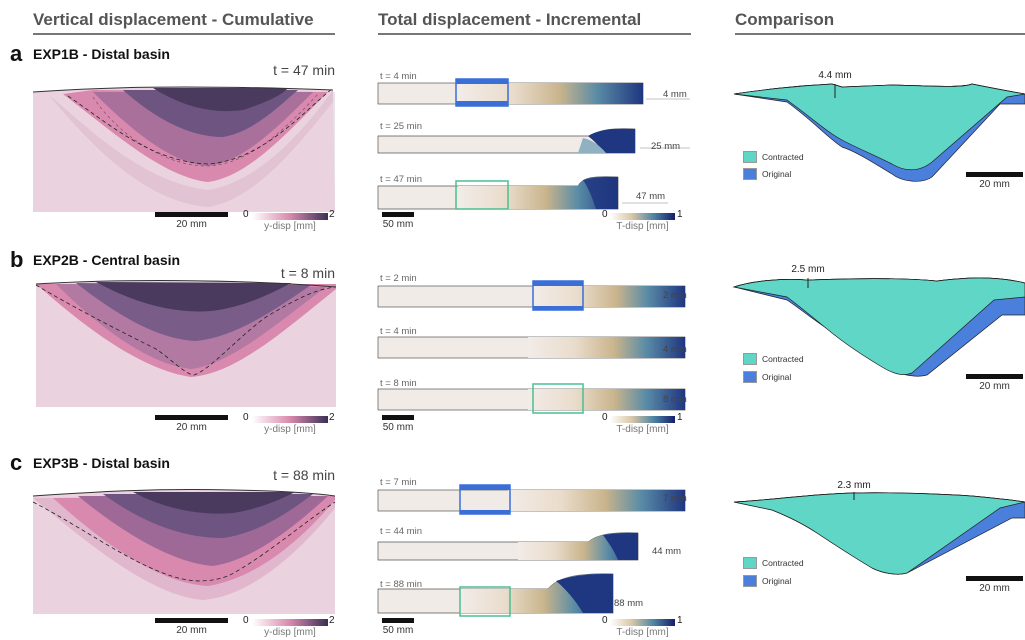 Image resolution: width=1025 pixels, height=640 pixels. What do you see at coordinates (785, 19) in the screenshot?
I see `column-header-comparison: Comparison` at bounding box center [785, 19].